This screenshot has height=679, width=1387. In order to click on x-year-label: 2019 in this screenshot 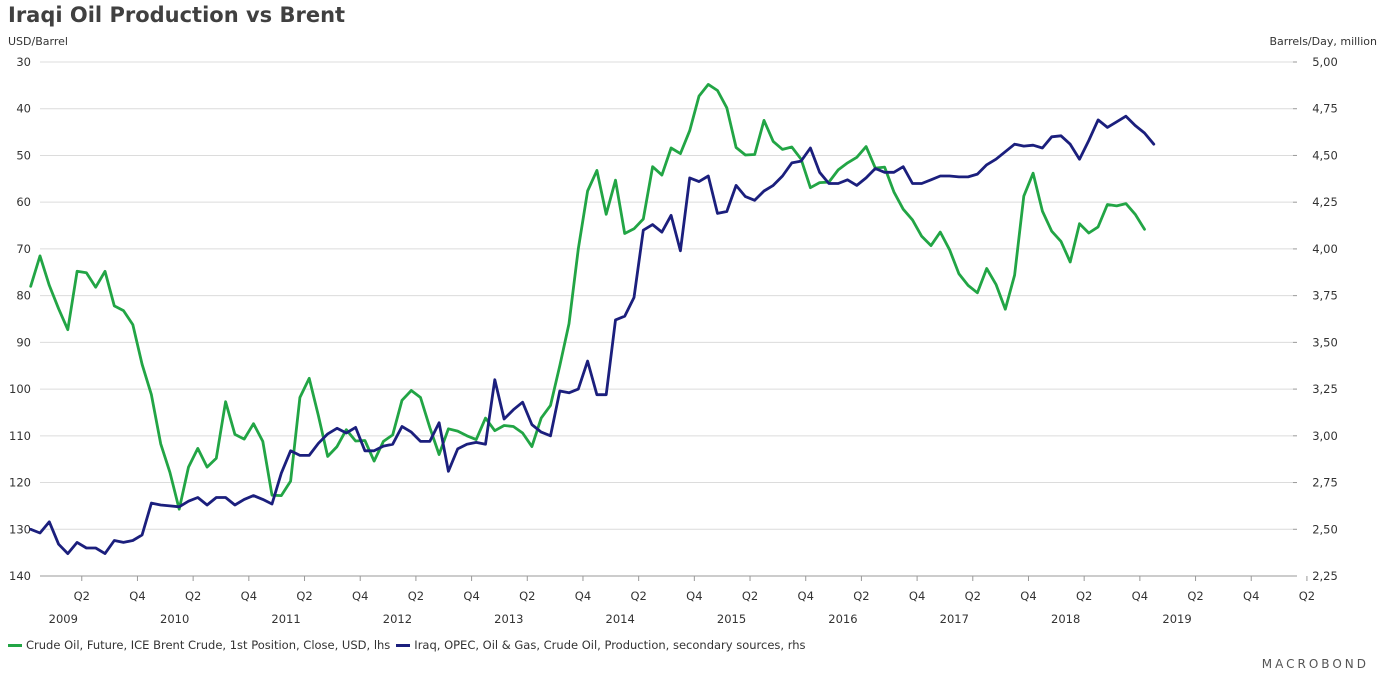, I will do `click(1176, 619)`.